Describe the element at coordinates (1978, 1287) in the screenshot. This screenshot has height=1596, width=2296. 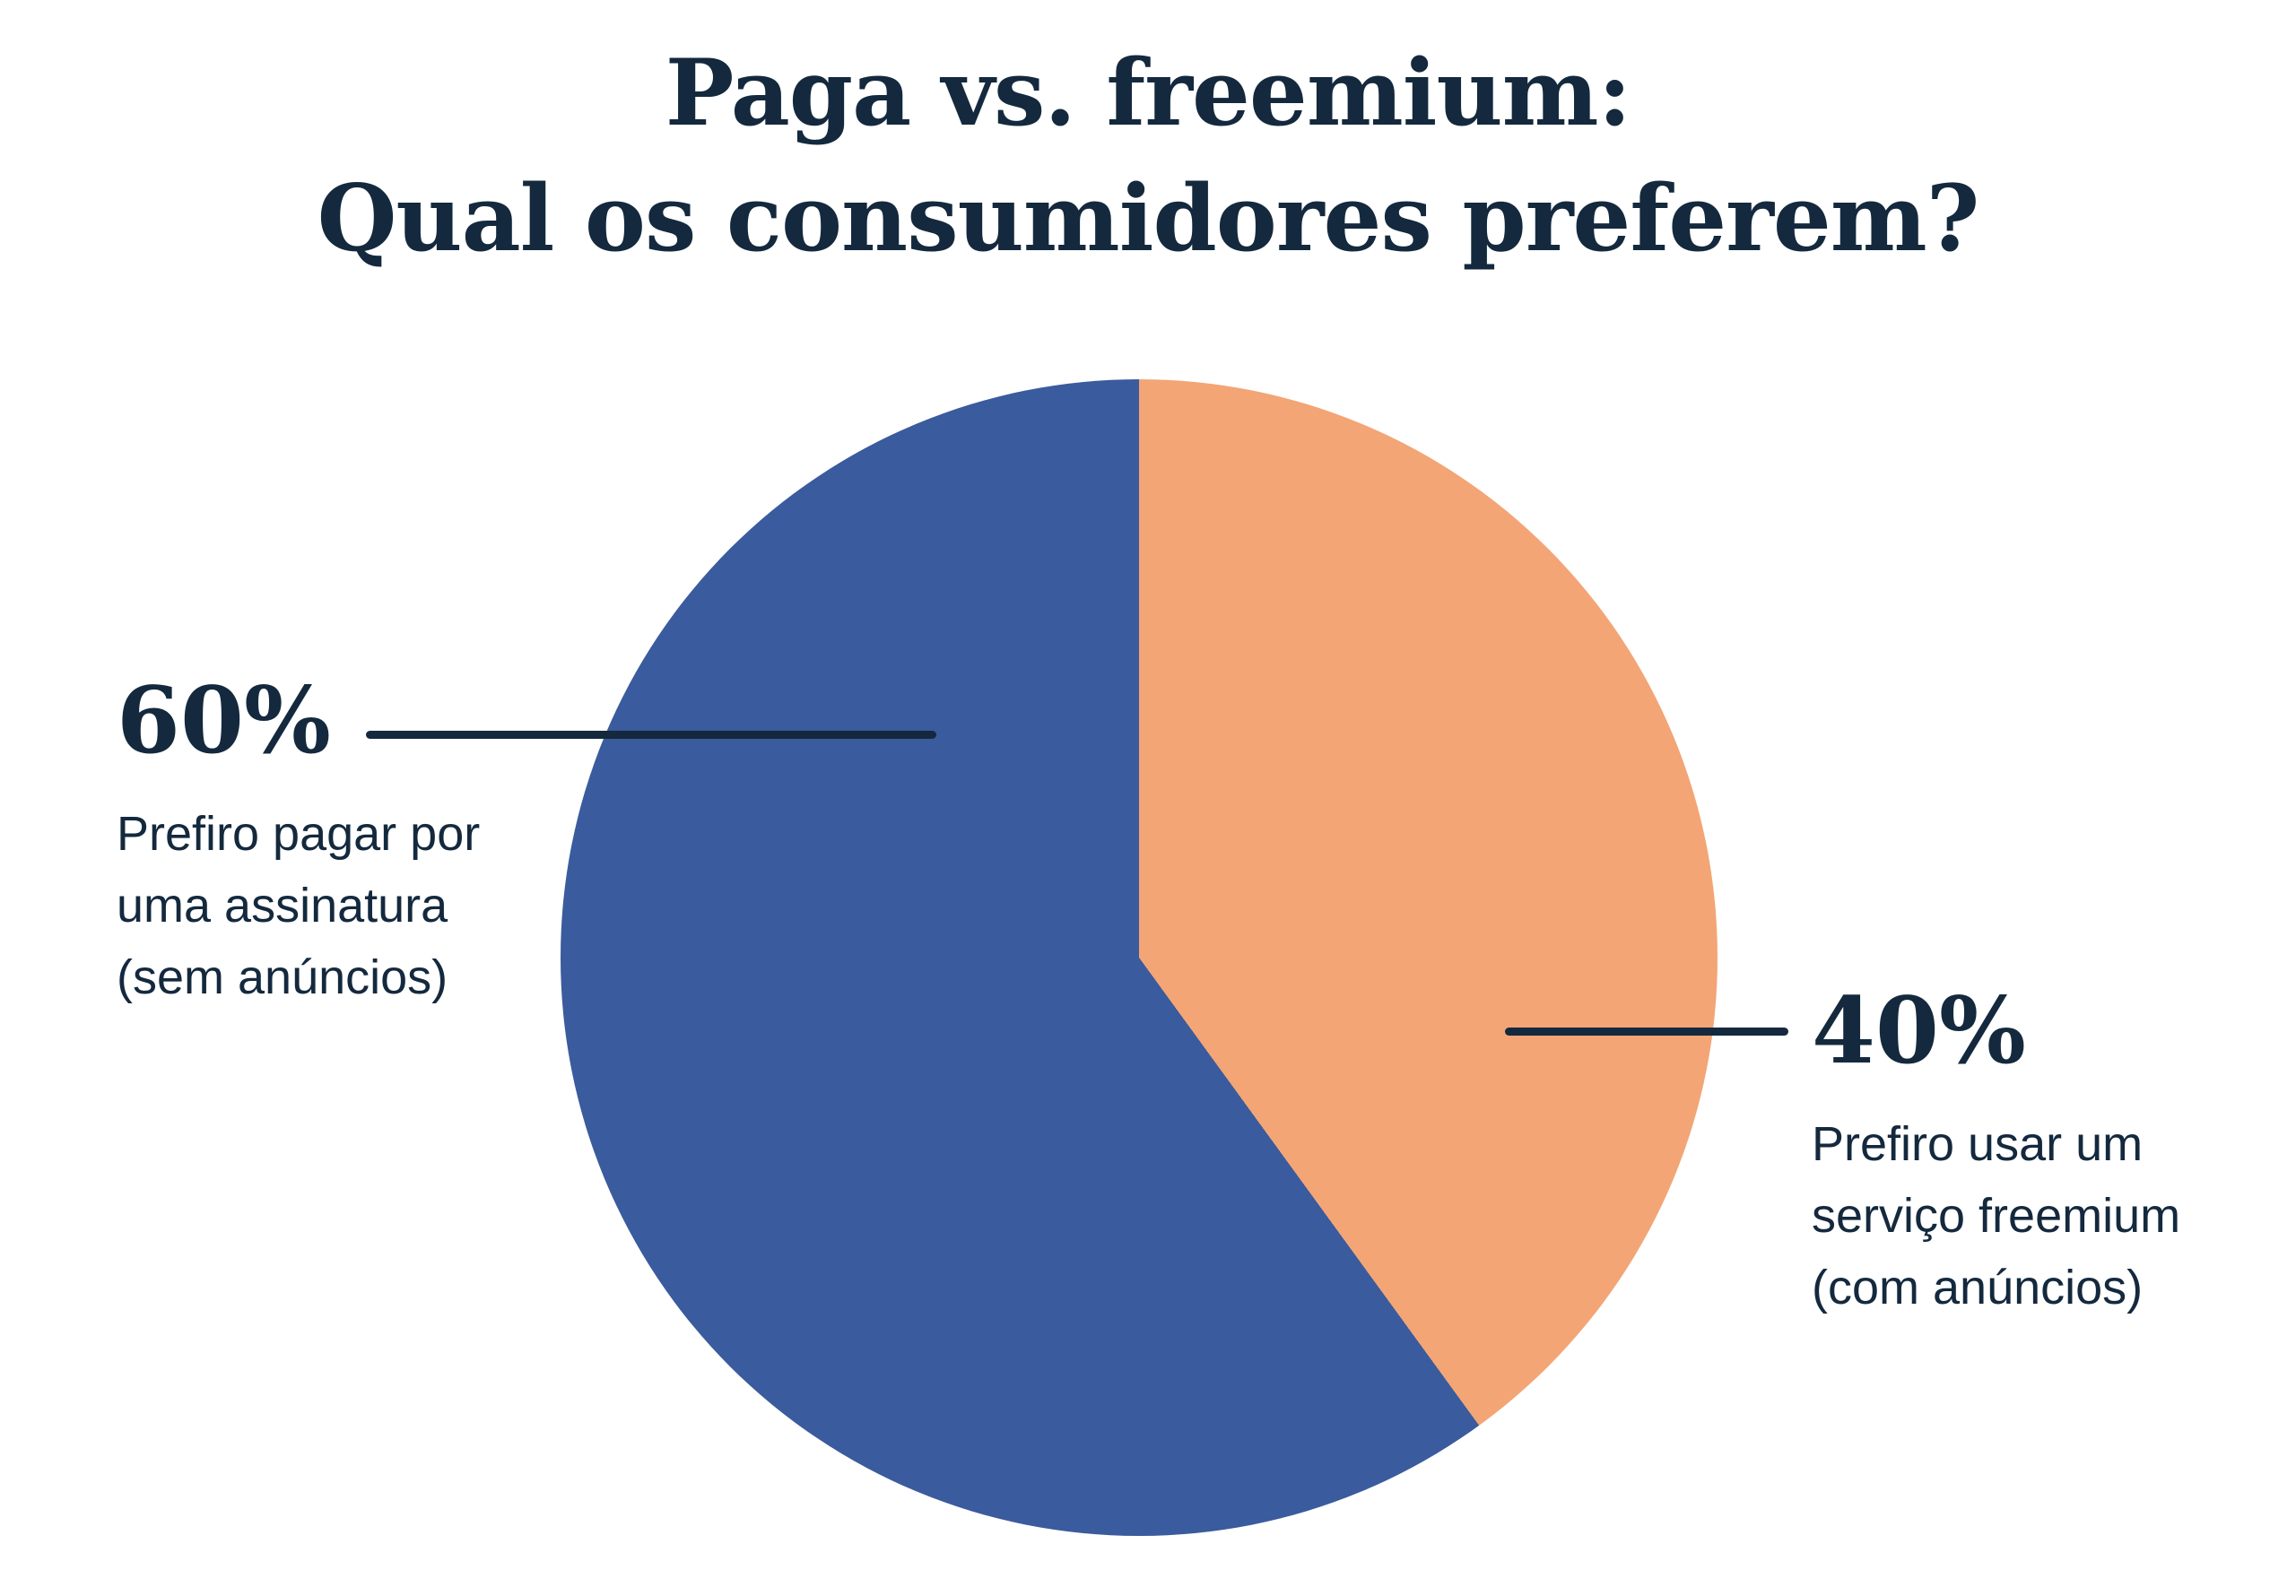
I see `description-line: (com anúncios)` at that location.